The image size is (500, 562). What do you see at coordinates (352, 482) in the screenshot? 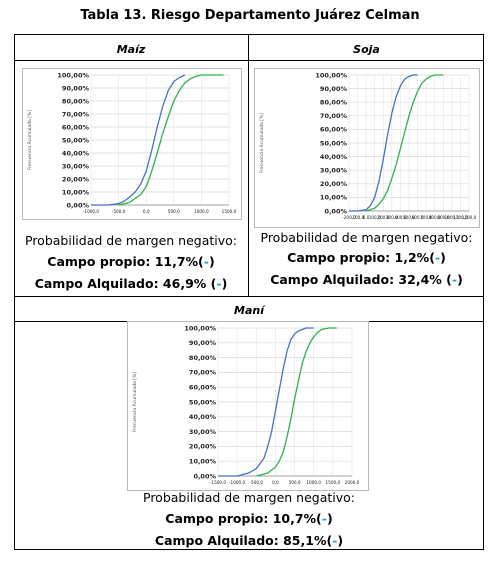
I see `mani-xtick-label: 2000,0` at bounding box center [352, 482].